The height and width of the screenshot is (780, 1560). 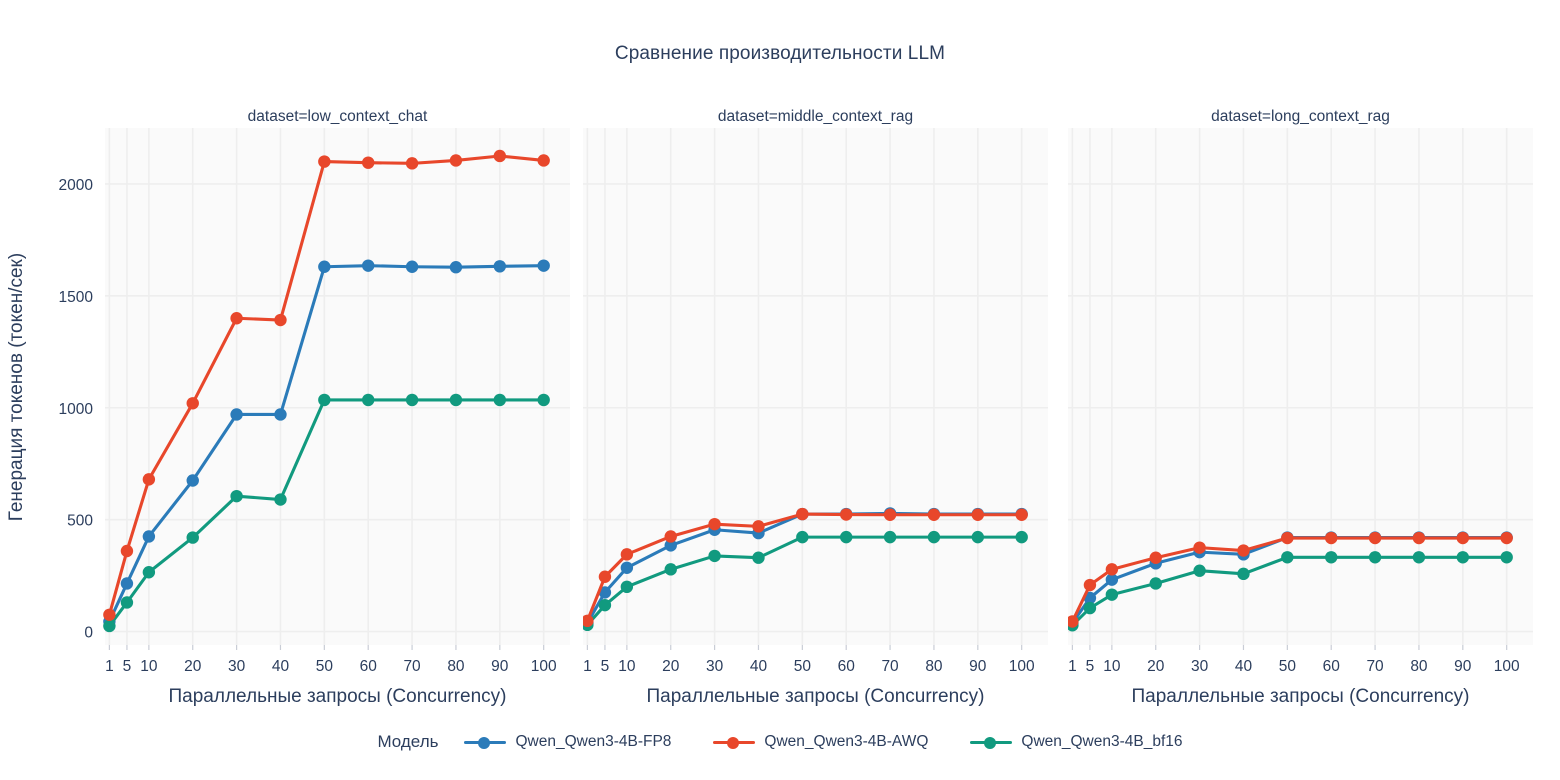 I want to click on legend-item-2: Qwen_Qwen3-4B-AWQ, so click(x=820, y=742).